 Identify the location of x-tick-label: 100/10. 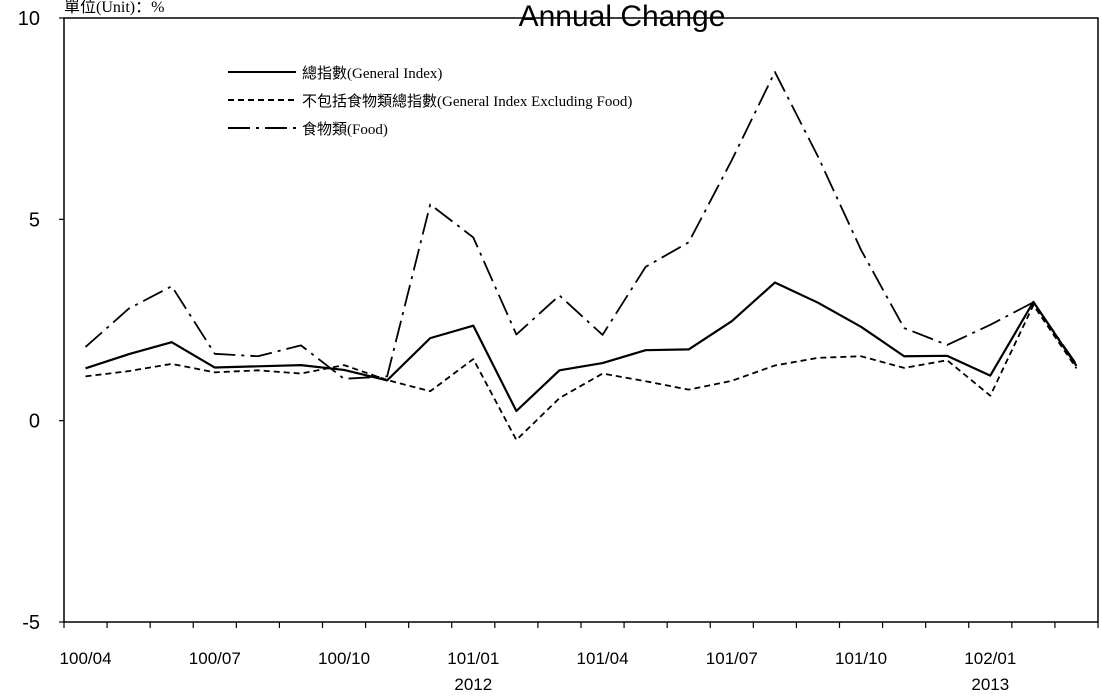
(344, 658).